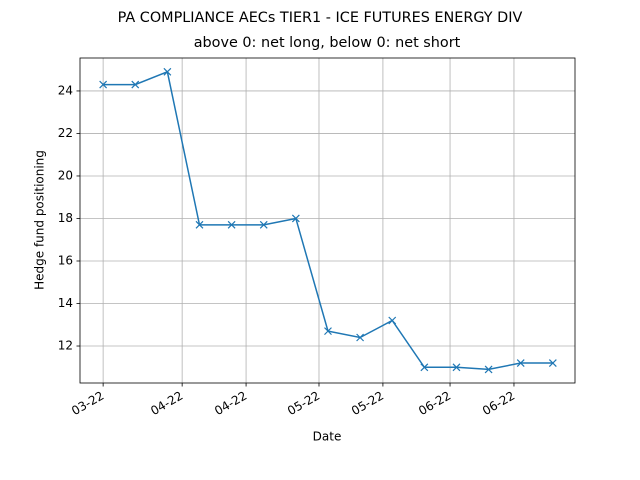 This screenshot has width=640, height=480. I want to click on x-tick-label: 03-22, so click(87, 404).